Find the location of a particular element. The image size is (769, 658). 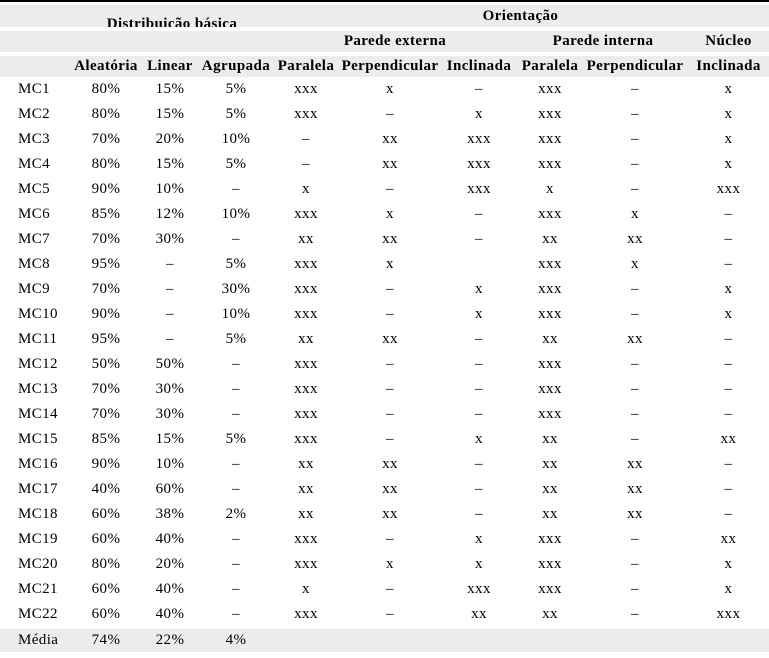

footer-row-label: Média is located at coordinates (38, 640).